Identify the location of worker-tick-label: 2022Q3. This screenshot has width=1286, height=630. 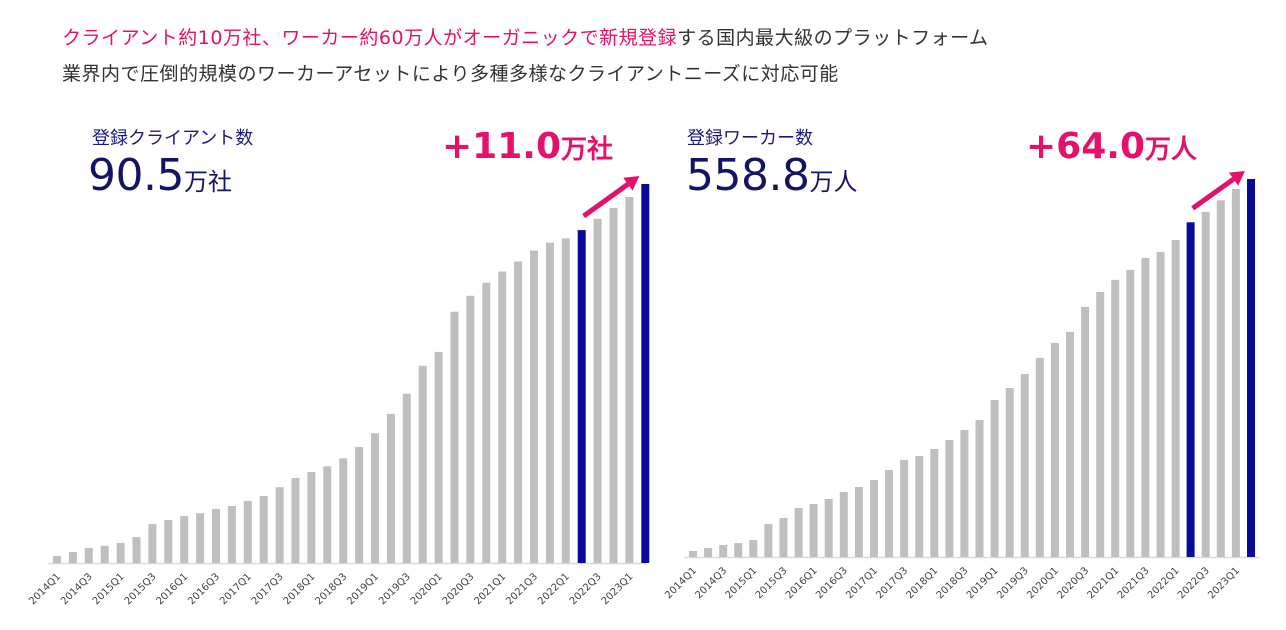
(1194, 583).